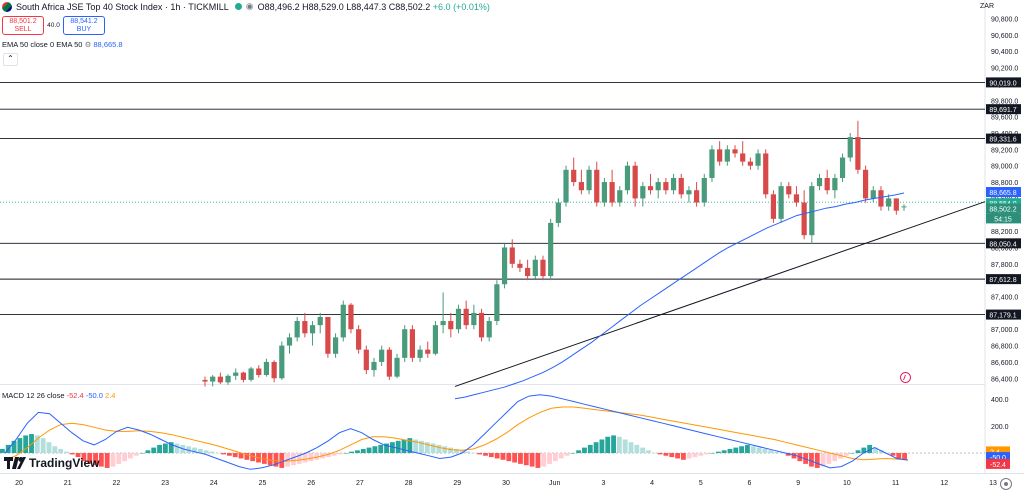 The image size is (1024, 491). What do you see at coordinates (1002, 83) in the screenshot?
I see `level-price-label: 90,019.0` at bounding box center [1002, 83].